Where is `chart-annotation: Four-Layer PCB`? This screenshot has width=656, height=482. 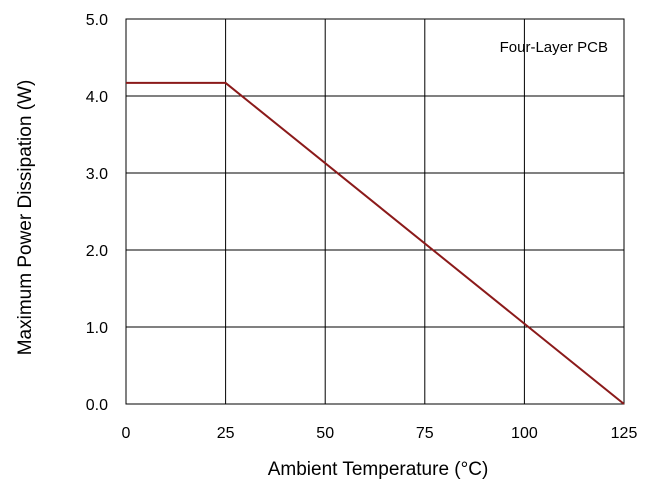
chart-annotation: Four-Layer PCB is located at coordinates (554, 47).